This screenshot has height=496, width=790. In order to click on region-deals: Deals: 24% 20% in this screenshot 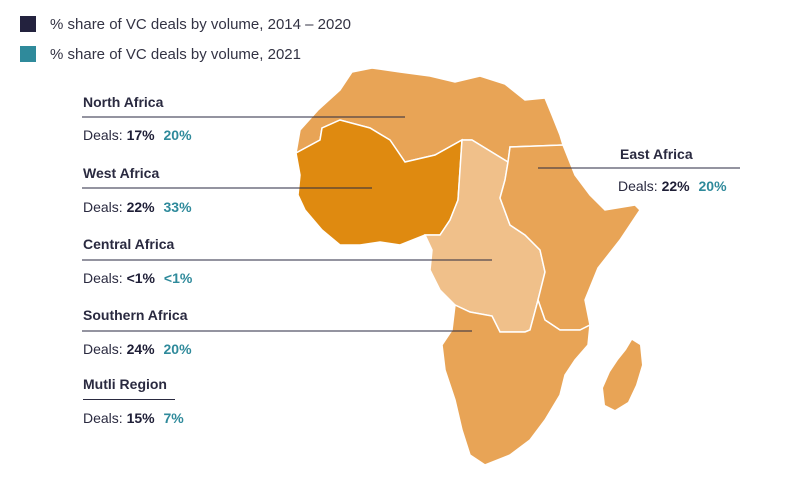, I will do `click(137, 349)`.